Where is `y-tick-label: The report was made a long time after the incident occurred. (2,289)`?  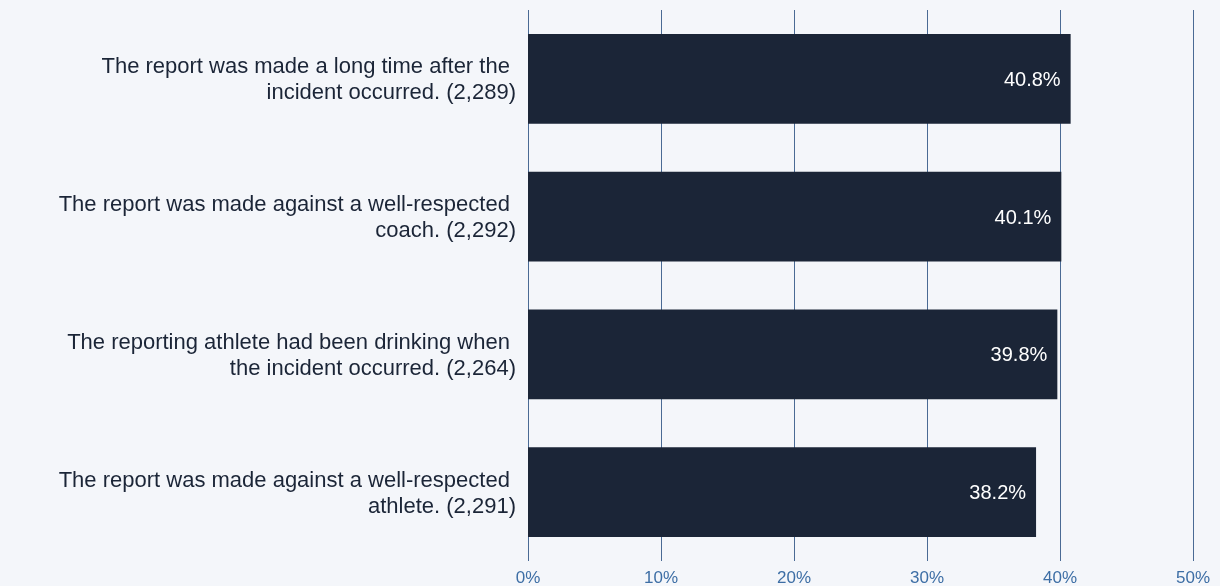
y-tick-label: The report was made a long time after the incident occurred. (2,289) is located at coordinates (308, 79).